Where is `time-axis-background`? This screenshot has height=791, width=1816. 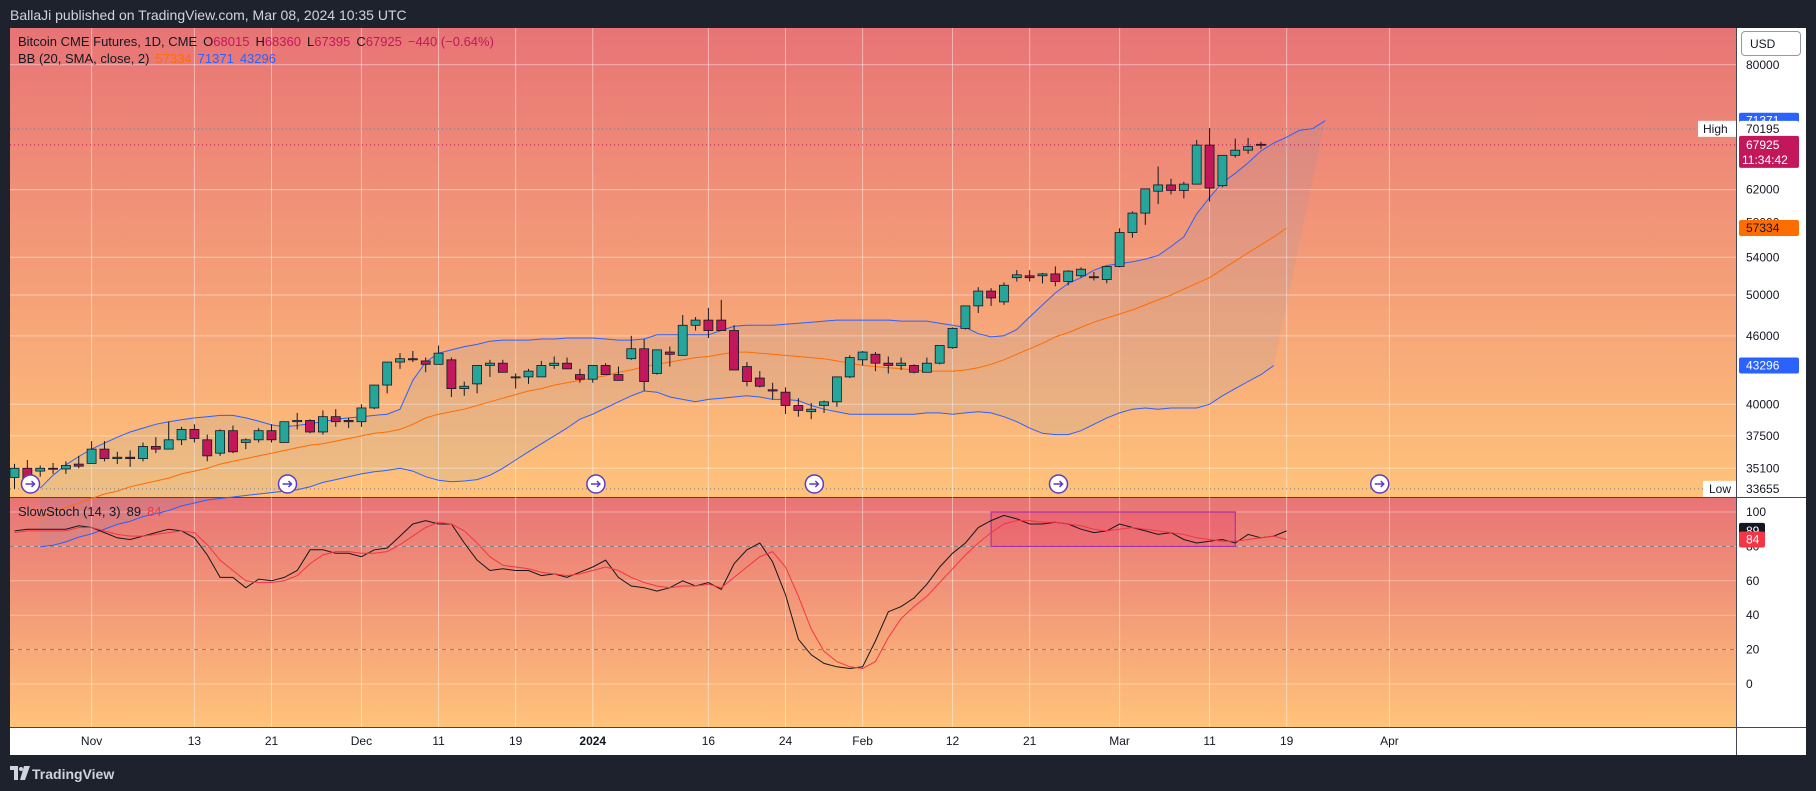 time-axis-background is located at coordinates (873, 741).